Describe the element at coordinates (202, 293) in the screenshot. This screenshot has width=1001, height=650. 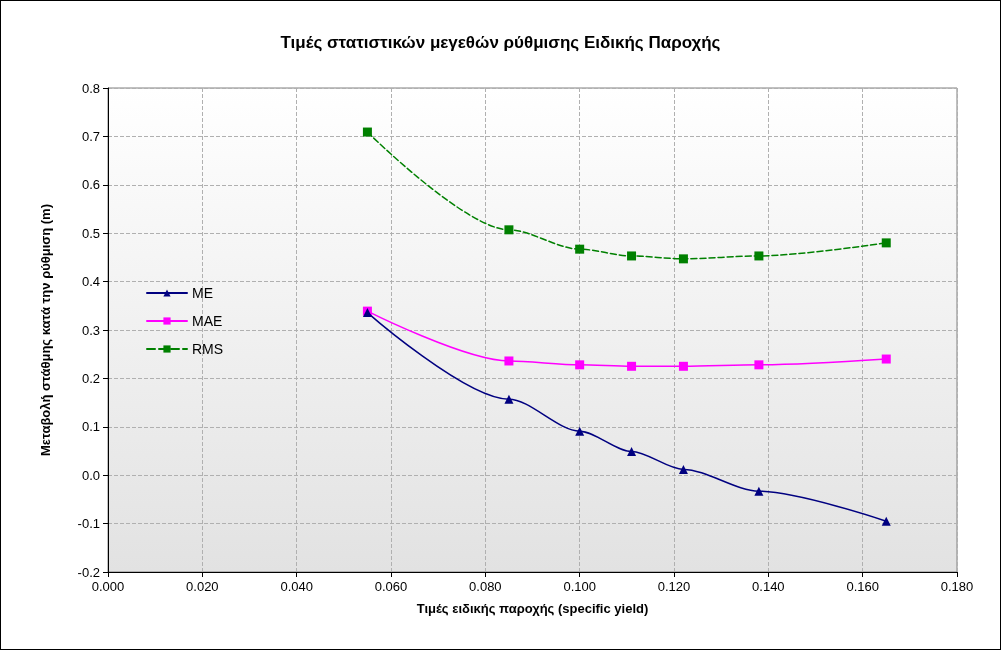
I see `legend-label: ME` at that location.